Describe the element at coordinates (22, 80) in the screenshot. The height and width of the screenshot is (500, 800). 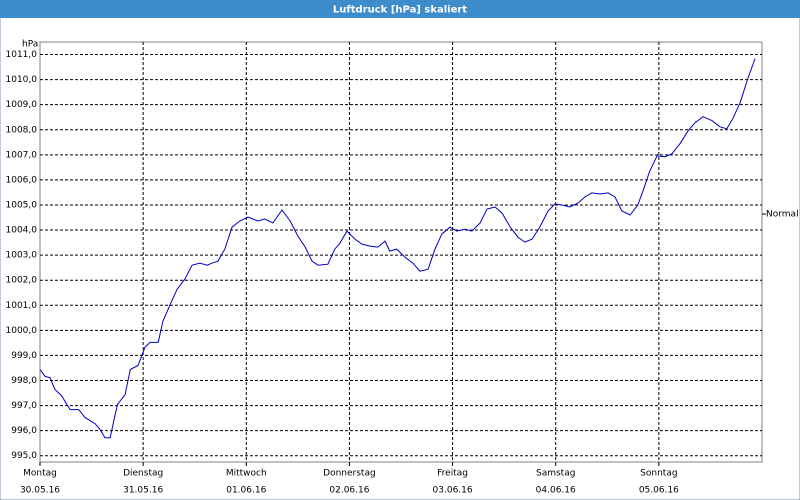
I see `y-tick-label: 1010,0` at that location.